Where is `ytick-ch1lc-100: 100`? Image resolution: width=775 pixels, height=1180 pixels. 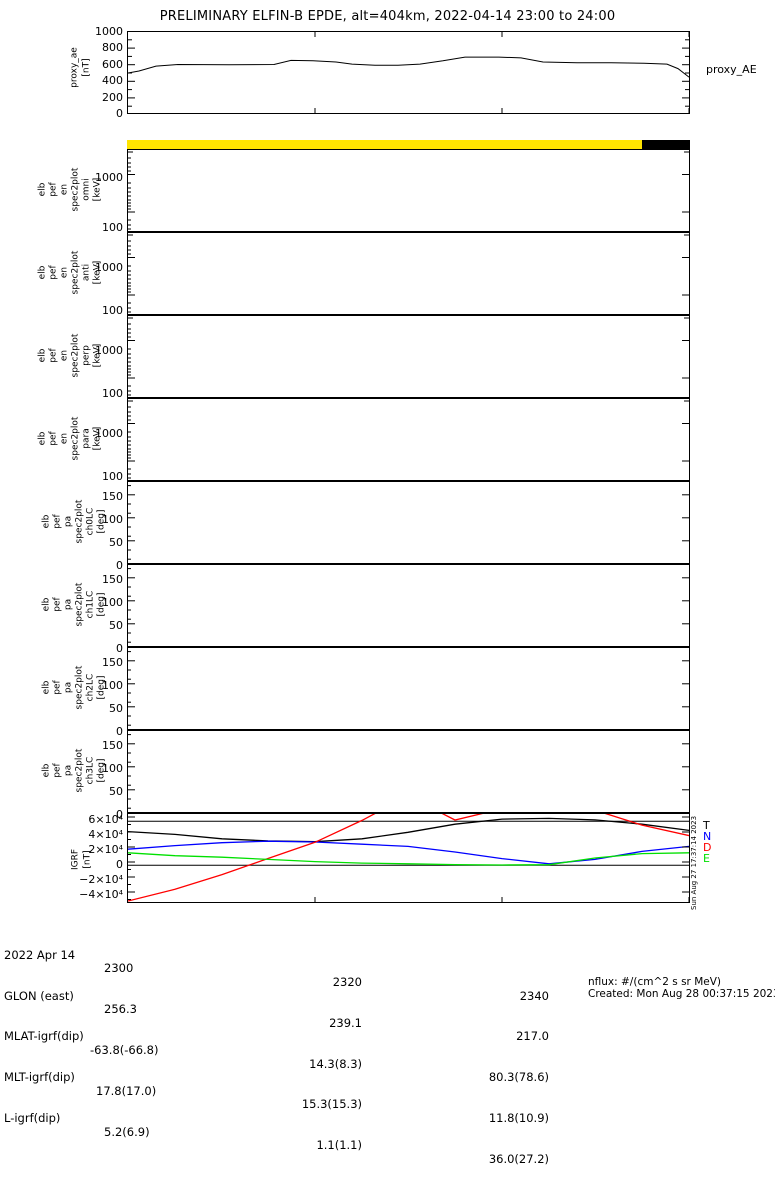
ytick-ch1lc-100: 100 is located at coordinates (112, 602).